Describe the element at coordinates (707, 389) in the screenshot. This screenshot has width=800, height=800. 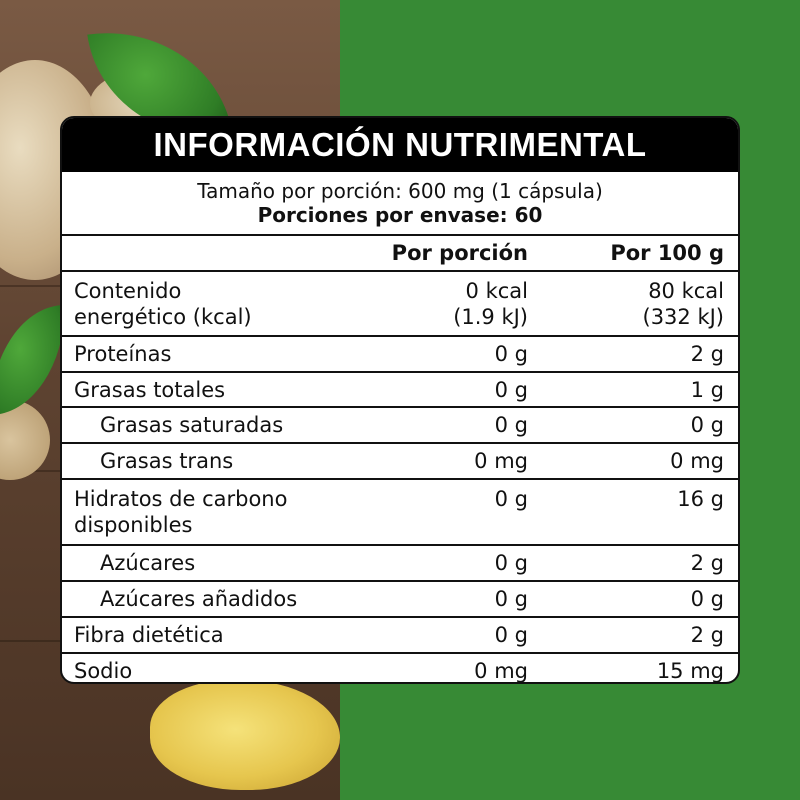
I see `value-per-100g: 1 g` at that location.